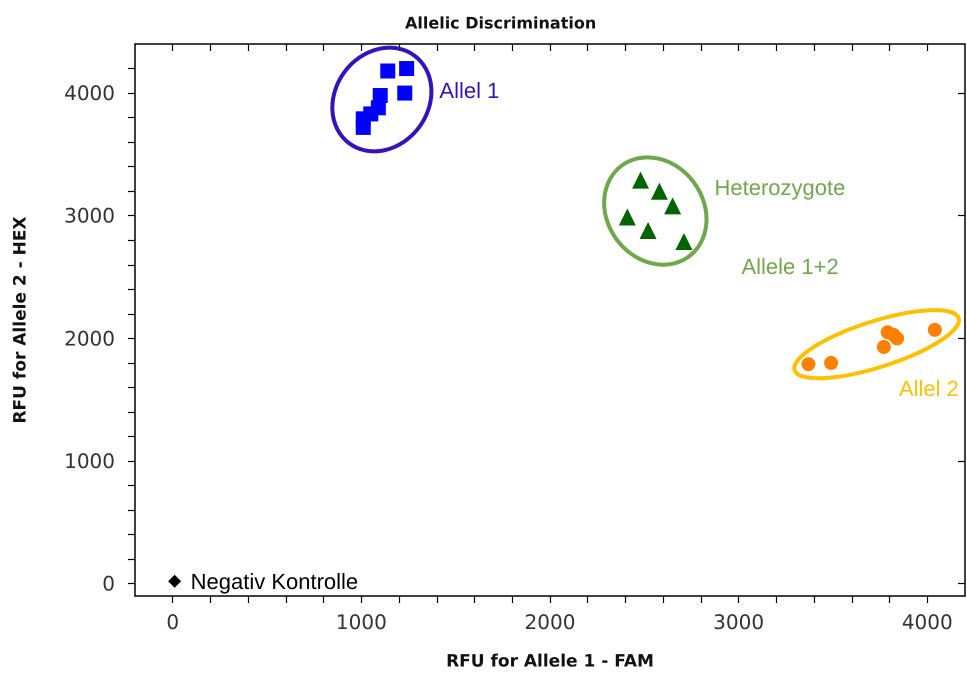  What do you see at coordinates (550, 662) in the screenshot?
I see `x-axis-title: RFU for Allele 1 - FAM` at bounding box center [550, 662].